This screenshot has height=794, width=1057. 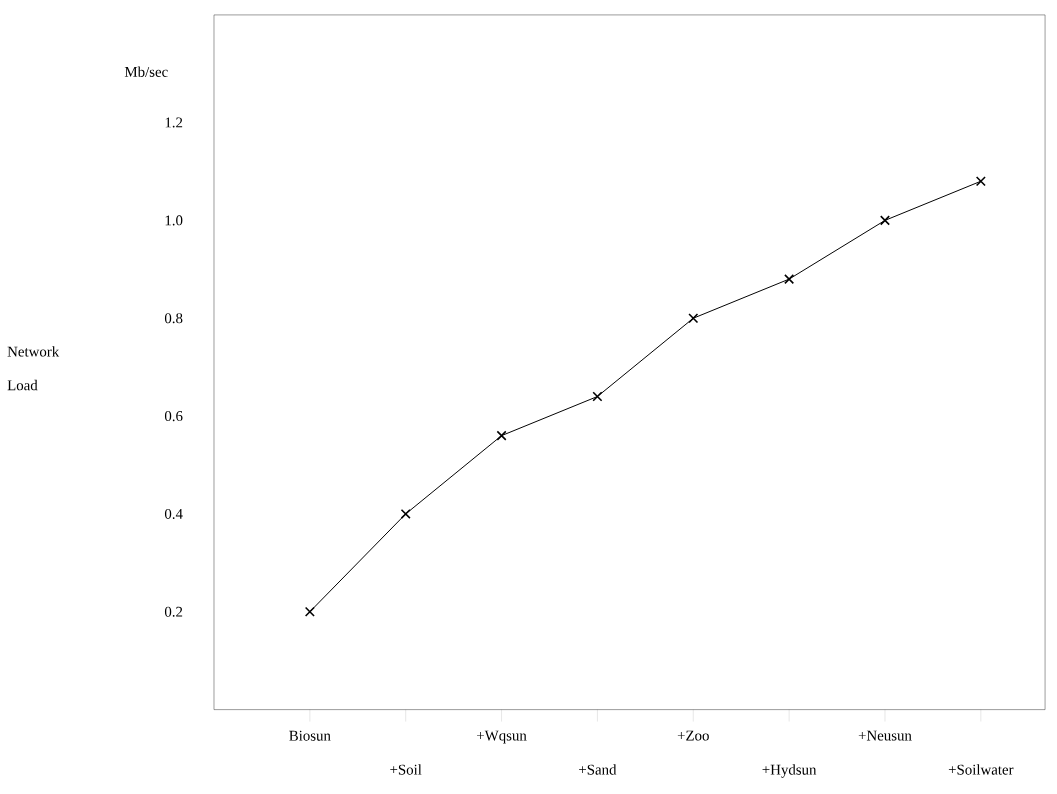 What do you see at coordinates (146, 71) in the screenshot?
I see `text: Mb/sec` at bounding box center [146, 71].